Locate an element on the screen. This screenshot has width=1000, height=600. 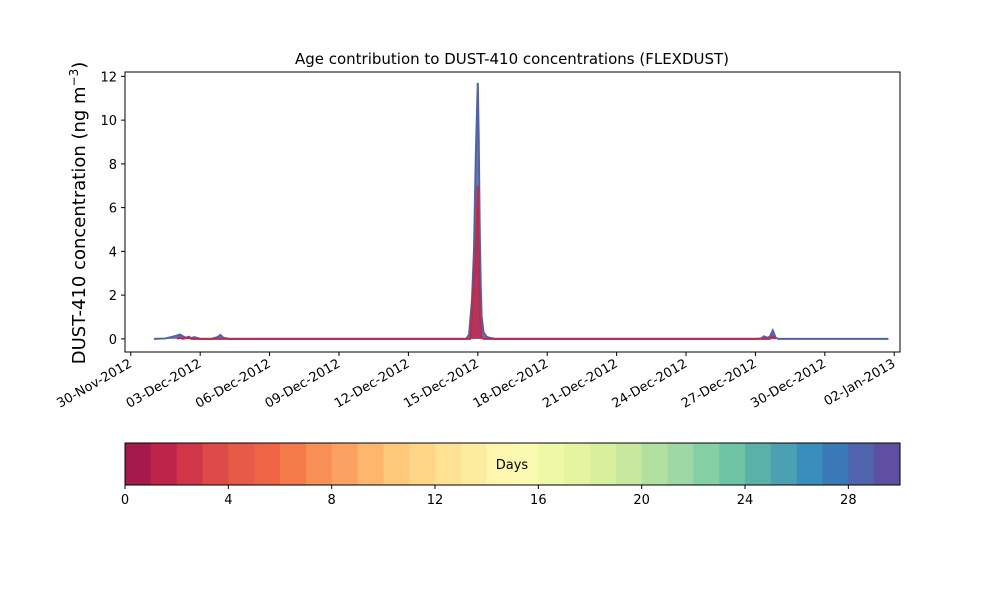
colorbar-label: Days is located at coordinates (512, 465).